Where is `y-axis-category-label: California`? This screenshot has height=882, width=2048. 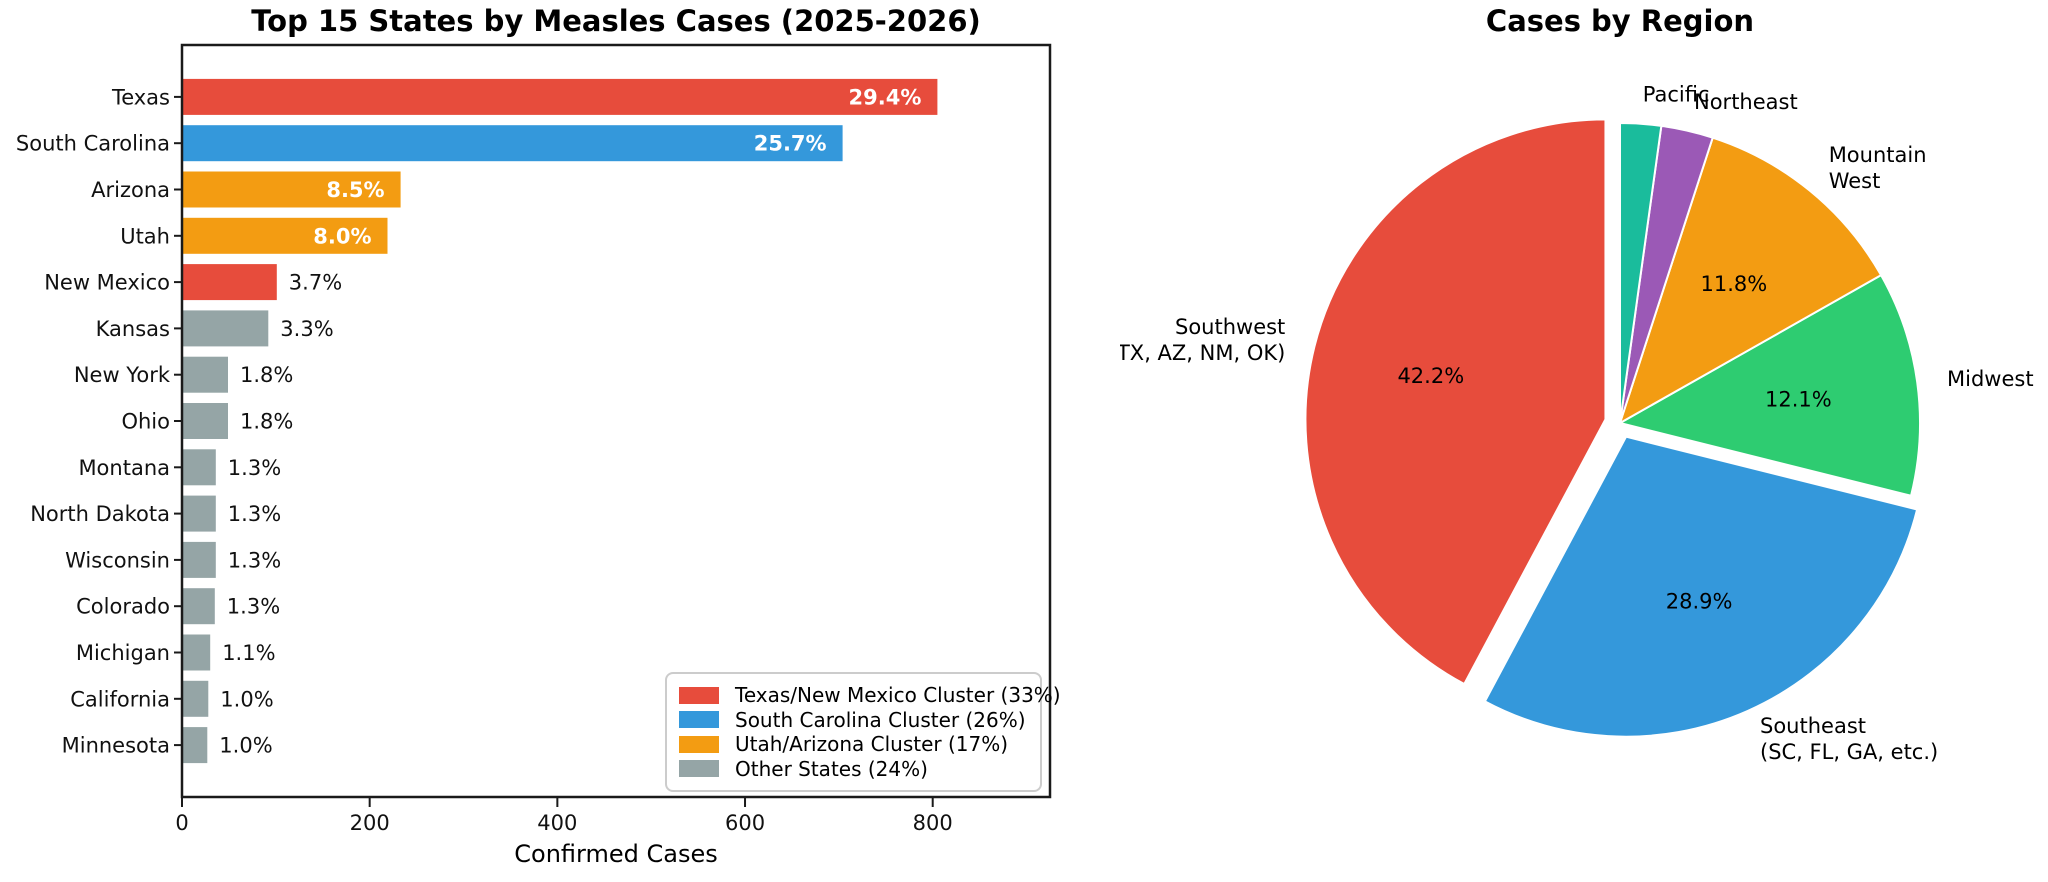
y-axis-category-label: California is located at coordinates (120, 699).